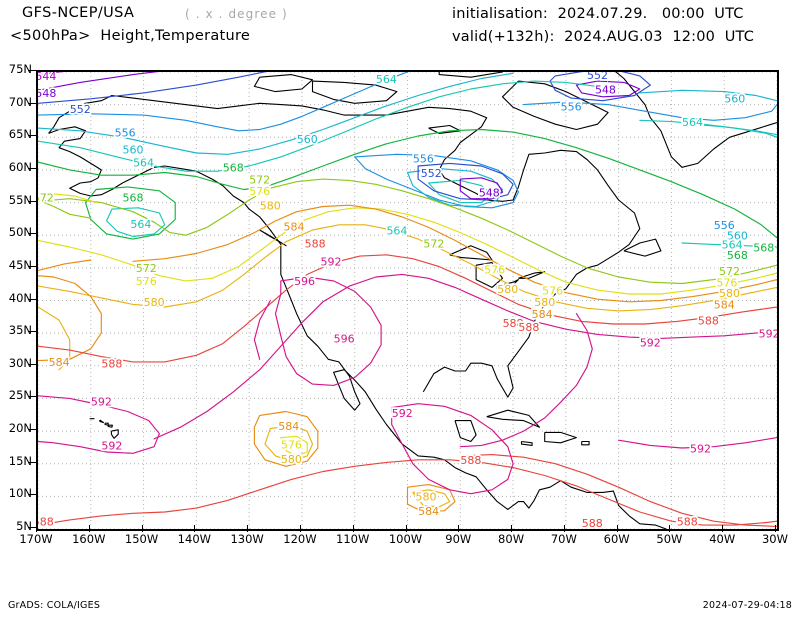 The height and width of the screenshot is (618, 800). What do you see at coordinates (20, 199) in the screenshot?
I see `y-axis-tick-label: 55N` at bounding box center [20, 199].